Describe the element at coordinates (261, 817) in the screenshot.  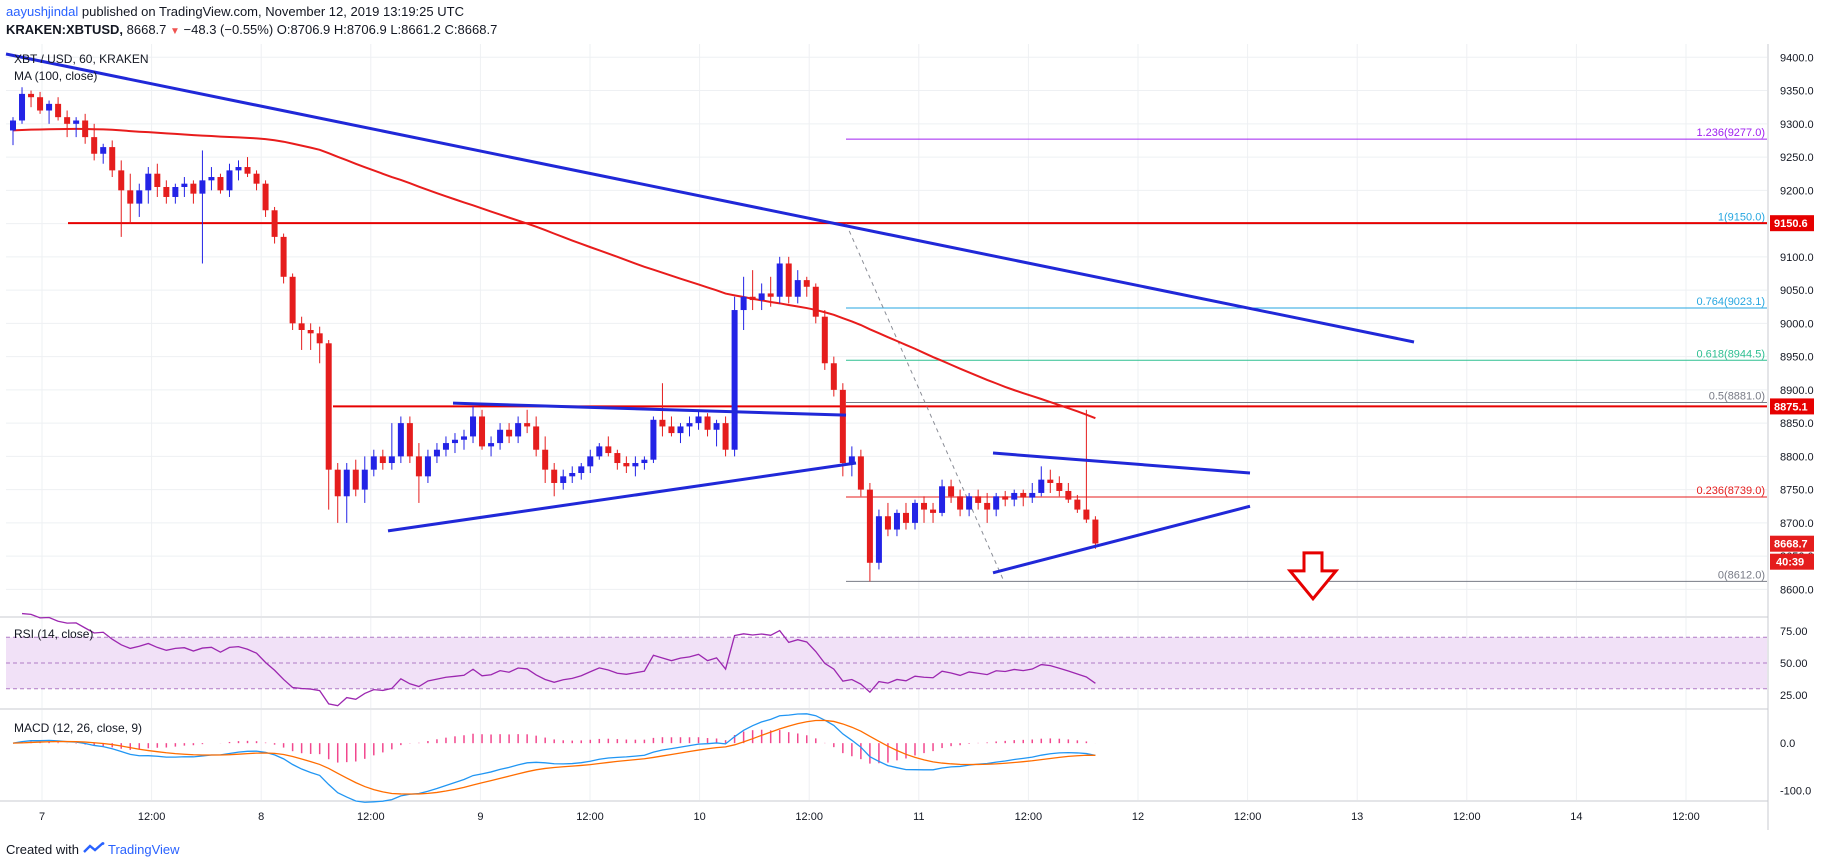
I see `time-tick-label: 8` at that location.